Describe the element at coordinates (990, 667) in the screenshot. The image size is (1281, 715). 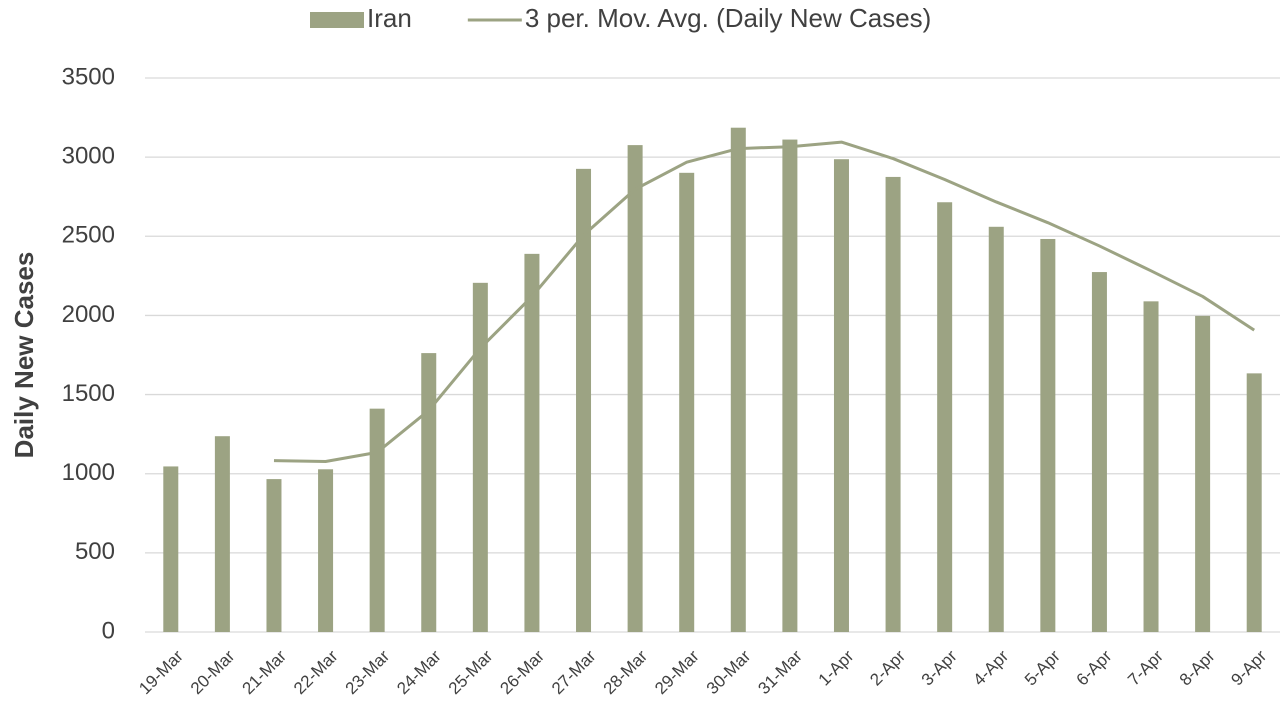
I see `x-tick-label: 4-Apr` at that location.